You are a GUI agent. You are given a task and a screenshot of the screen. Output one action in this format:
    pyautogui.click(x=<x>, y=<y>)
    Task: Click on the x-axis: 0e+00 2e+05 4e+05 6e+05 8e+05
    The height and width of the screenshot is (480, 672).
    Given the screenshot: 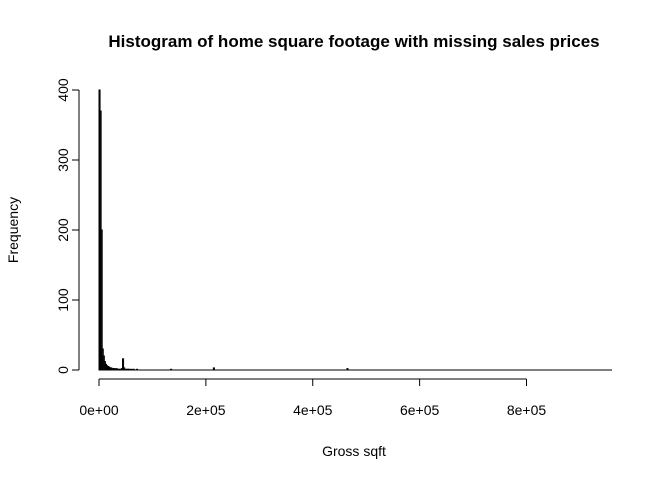 What is the action you would take?
    pyautogui.click(x=313, y=398)
    